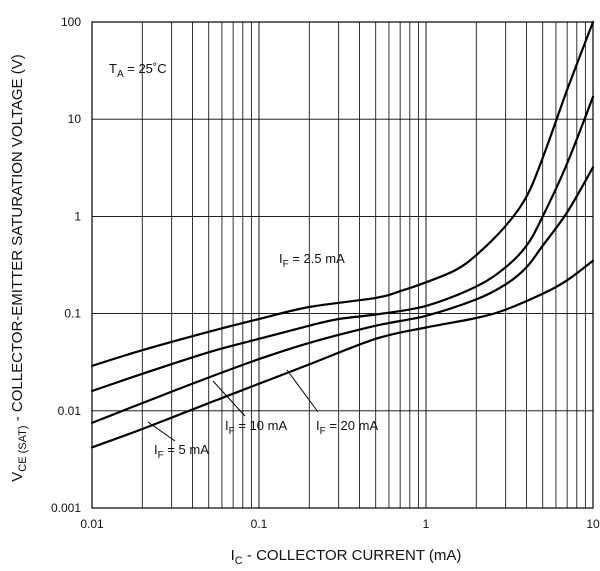 This screenshot has width=600, height=571. What do you see at coordinates (229, 398) in the screenshot?
I see `series-leader-if-10ma` at bounding box center [229, 398].